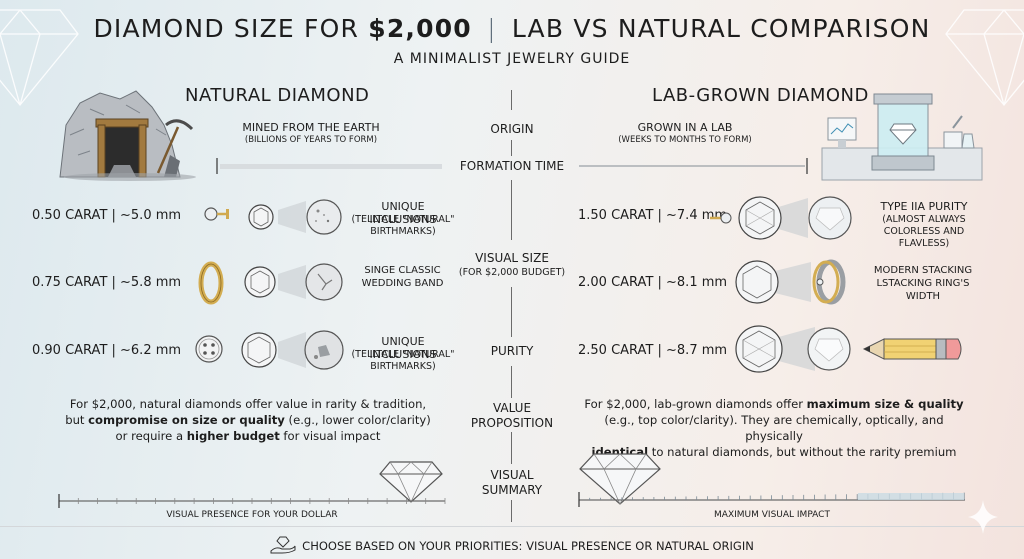 The height and width of the screenshot is (559, 1024). Describe the element at coordinates (512, 59) in the screenshot. I see `page-subtitle: A Minimalist Jewelry Guide` at that location.